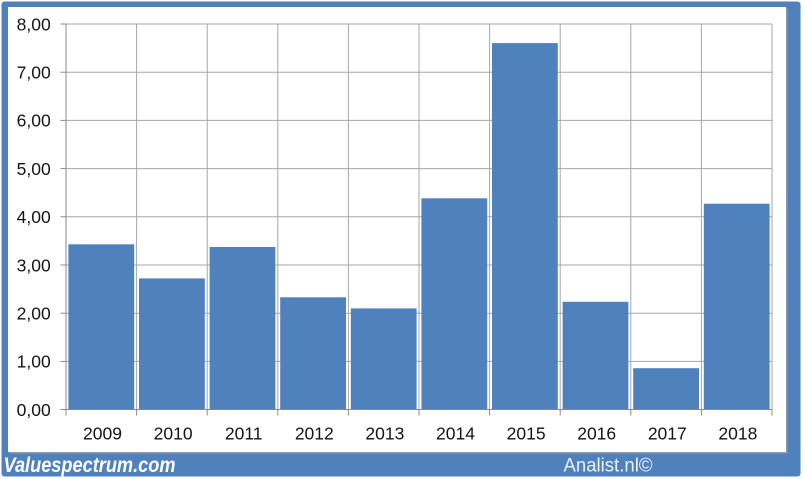 The image size is (803, 479). What do you see at coordinates (526, 434) in the screenshot?
I see `svg-text: 2015` at bounding box center [526, 434].